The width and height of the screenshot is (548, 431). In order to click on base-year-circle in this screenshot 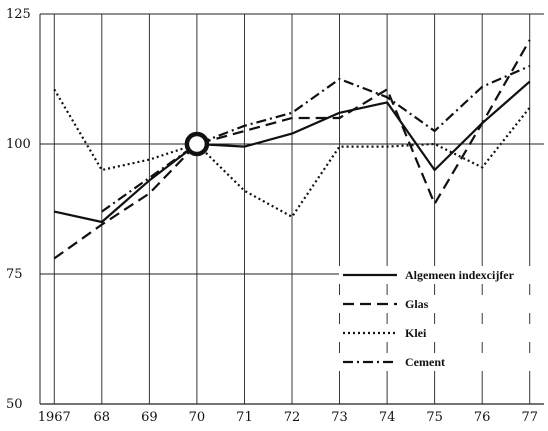, I will do `click(197, 144)`.